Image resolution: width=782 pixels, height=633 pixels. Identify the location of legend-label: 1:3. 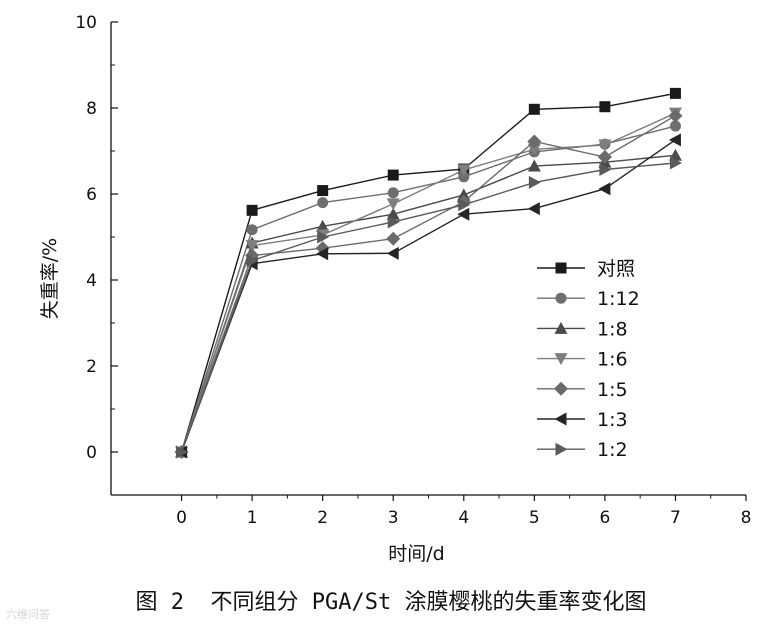
(612, 420).